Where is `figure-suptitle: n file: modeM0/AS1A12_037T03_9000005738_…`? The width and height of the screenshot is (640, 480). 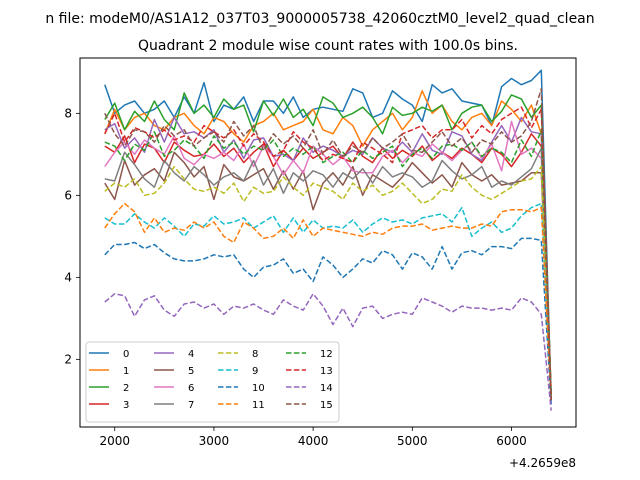 figure-suptitle: n file: modeM0/AS1A12_037T03_9000005738_… is located at coordinates (319, 19).